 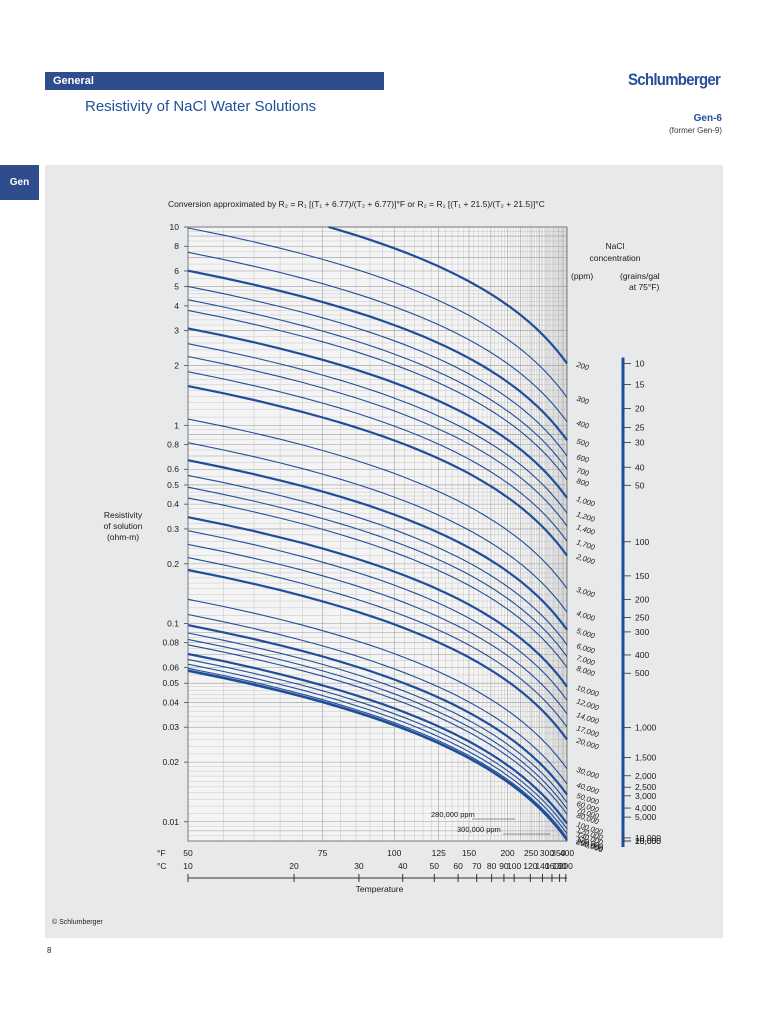 I want to click on series-label: 5,000, so click(x=585, y=633).